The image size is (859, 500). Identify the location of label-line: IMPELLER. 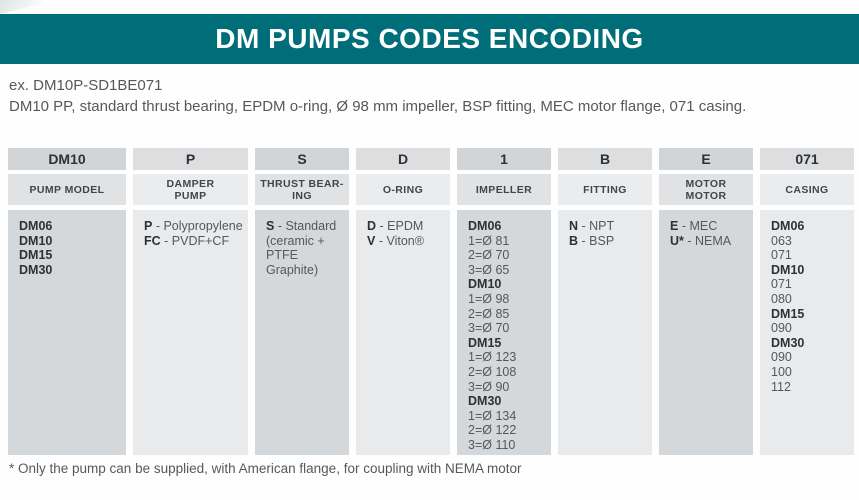
(504, 189).